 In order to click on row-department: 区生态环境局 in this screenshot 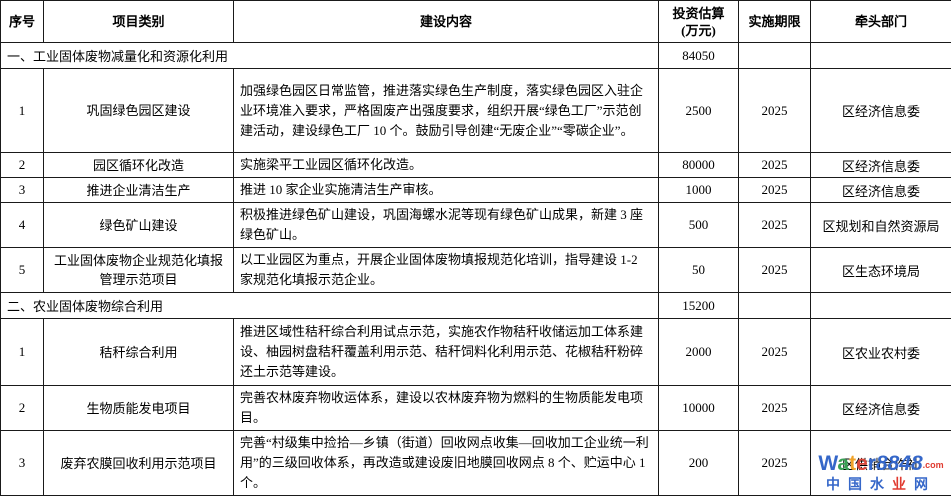, I will do `click(881, 270)`.